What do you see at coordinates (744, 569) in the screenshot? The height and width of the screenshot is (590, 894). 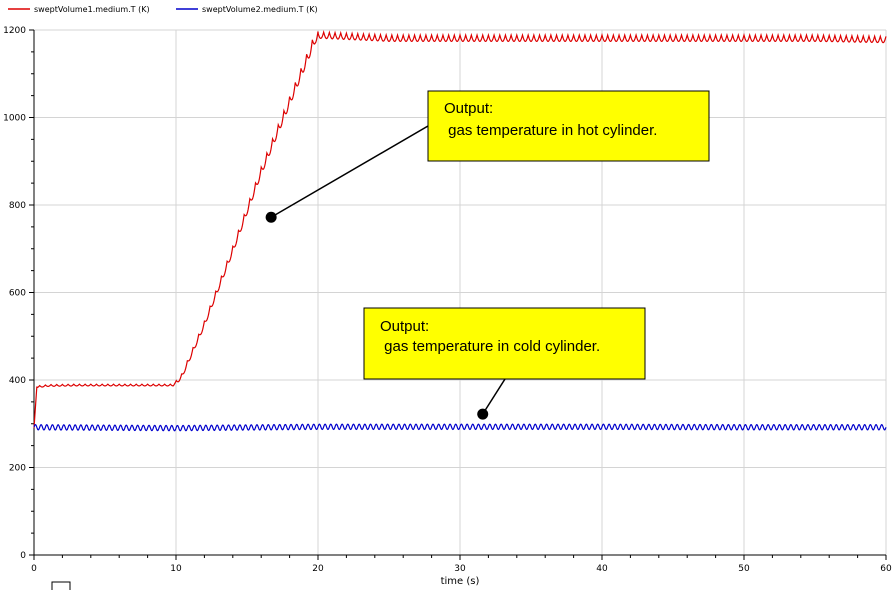 I see `x-tick-label-5: 50` at bounding box center [744, 569].